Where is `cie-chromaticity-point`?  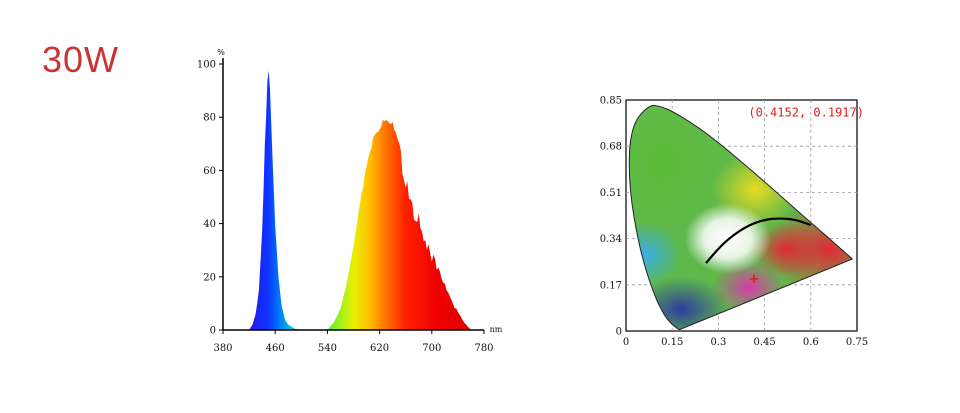 cie-chromaticity-point is located at coordinates (753, 278).